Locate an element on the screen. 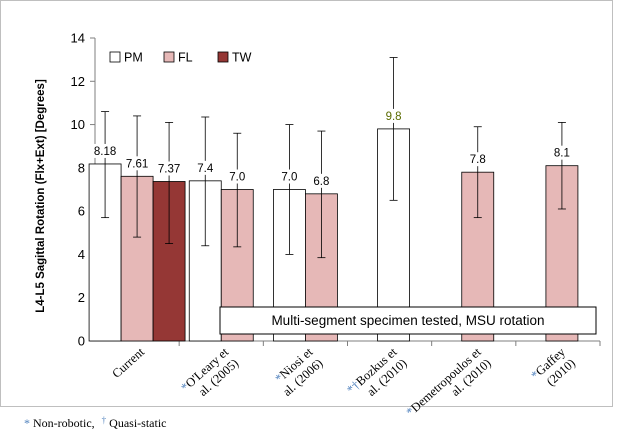 The height and width of the screenshot is (436, 627). legend-swatch-pm is located at coordinates (115, 57).